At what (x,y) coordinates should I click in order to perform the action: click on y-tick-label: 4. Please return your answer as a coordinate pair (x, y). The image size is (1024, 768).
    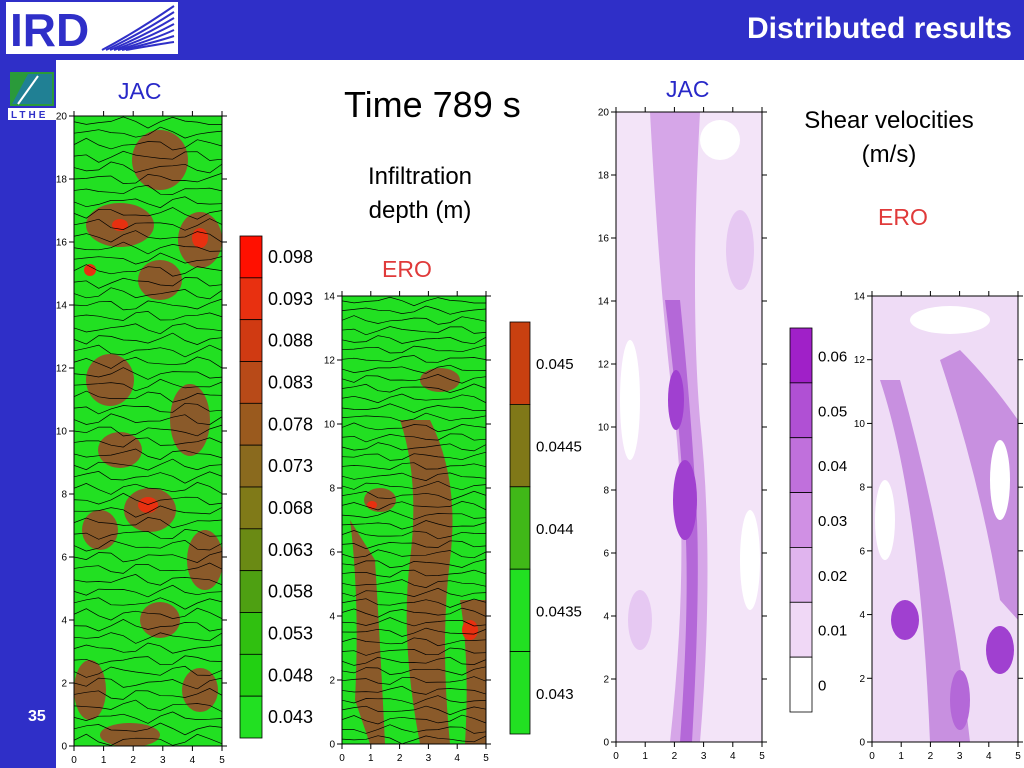
    Looking at the image, I should click on (862, 615).